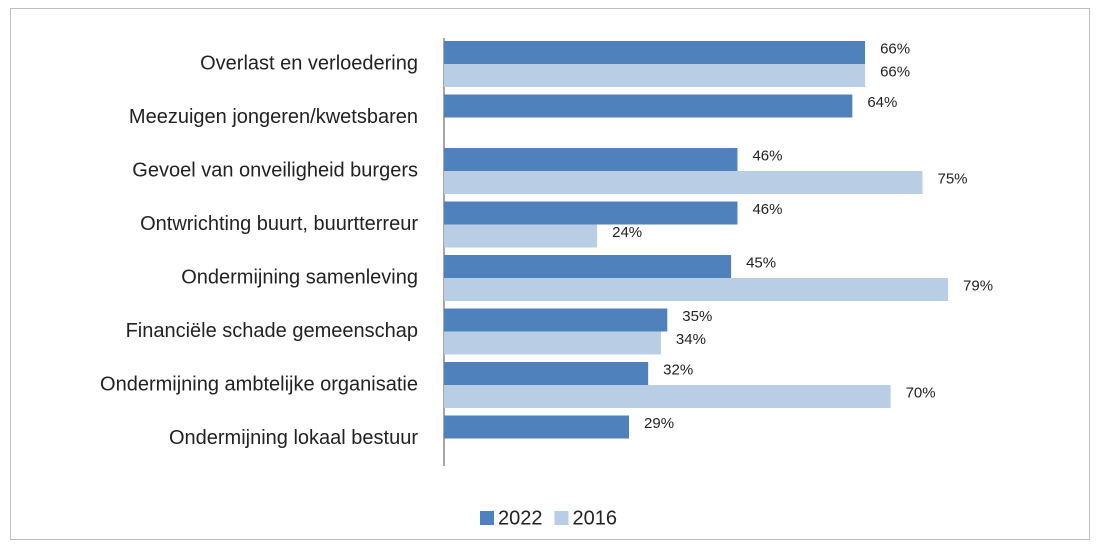  What do you see at coordinates (259, 384) in the screenshot?
I see `category-label: Ondermijning ambtelijke organisatie` at bounding box center [259, 384].